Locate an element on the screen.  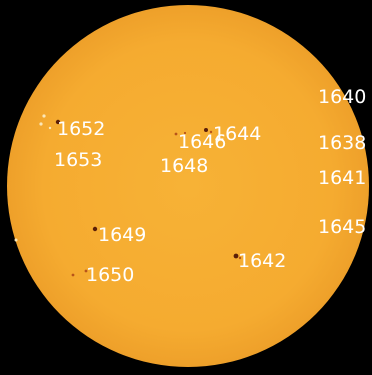
region-label-1644: 1644 is located at coordinates (237, 134).